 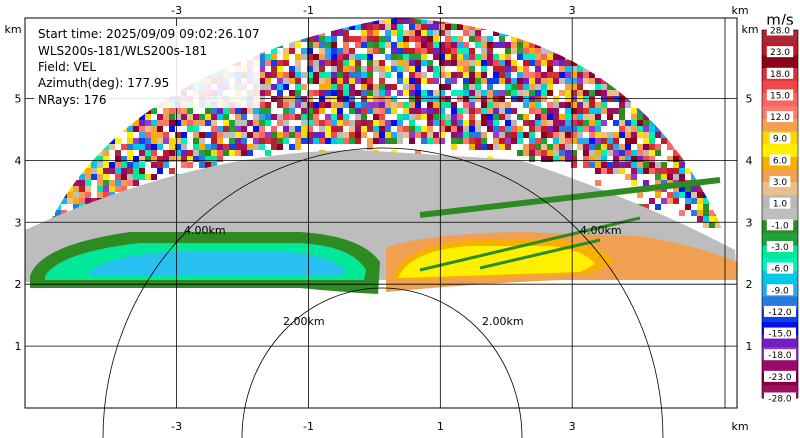 I want to click on colorbar-label: -1.0, so click(x=780, y=225).